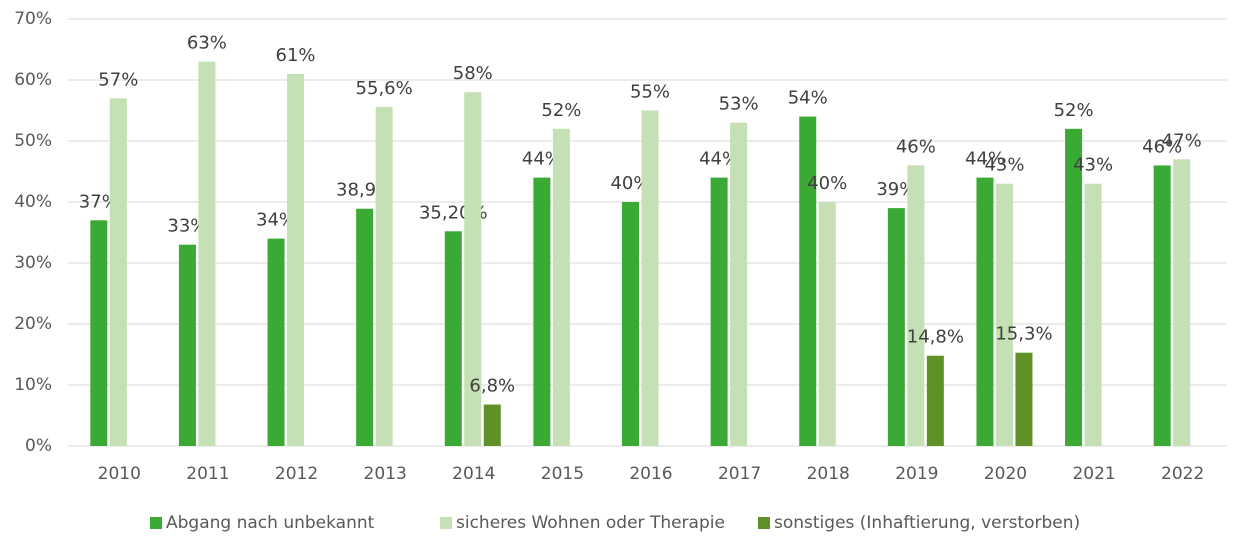 The width and height of the screenshot is (1235, 545). I want to click on data-label: 34%, so click(276, 220).